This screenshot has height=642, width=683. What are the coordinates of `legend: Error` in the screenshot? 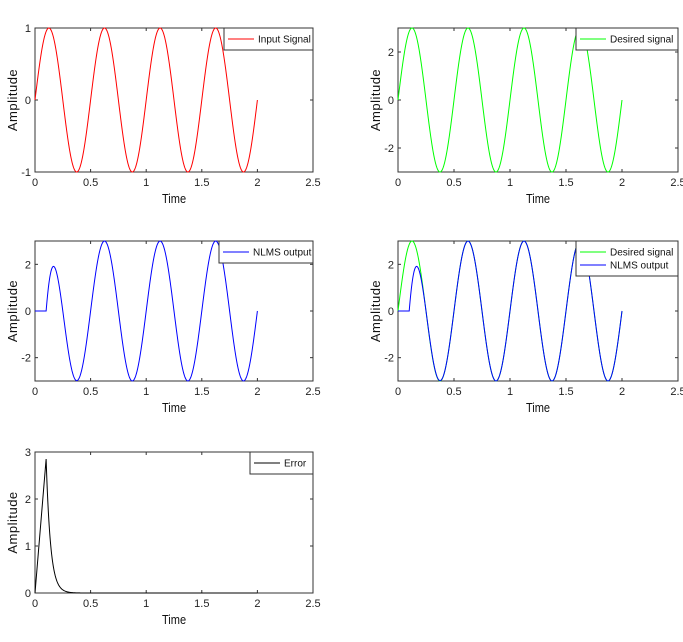 It's located at (281, 463).